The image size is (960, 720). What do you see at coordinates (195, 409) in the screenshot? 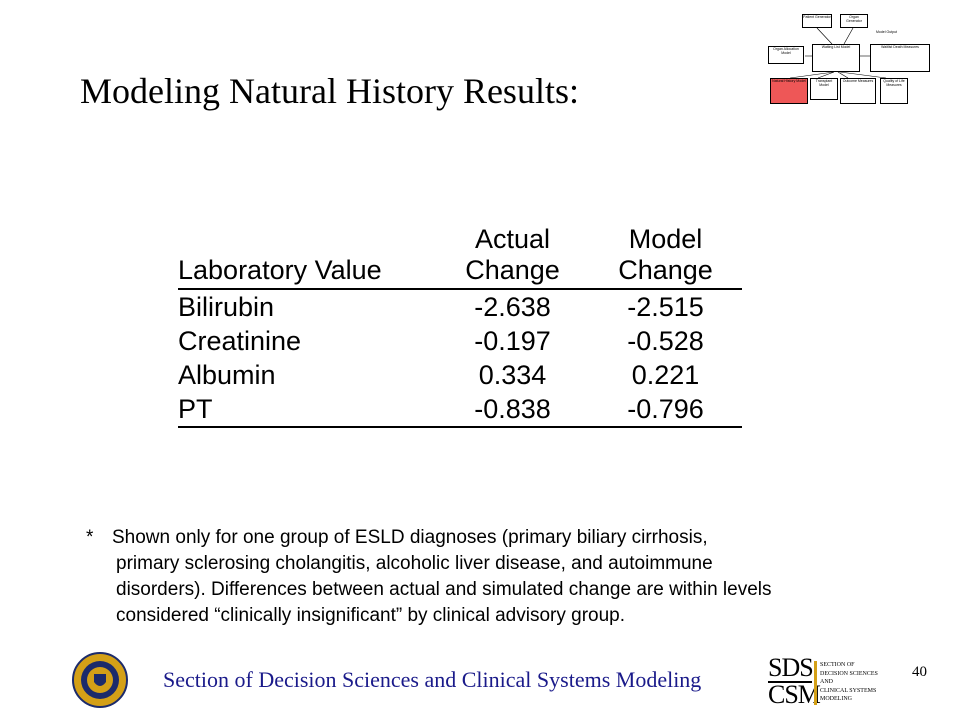
I see `row-name: PT` at bounding box center [195, 409].